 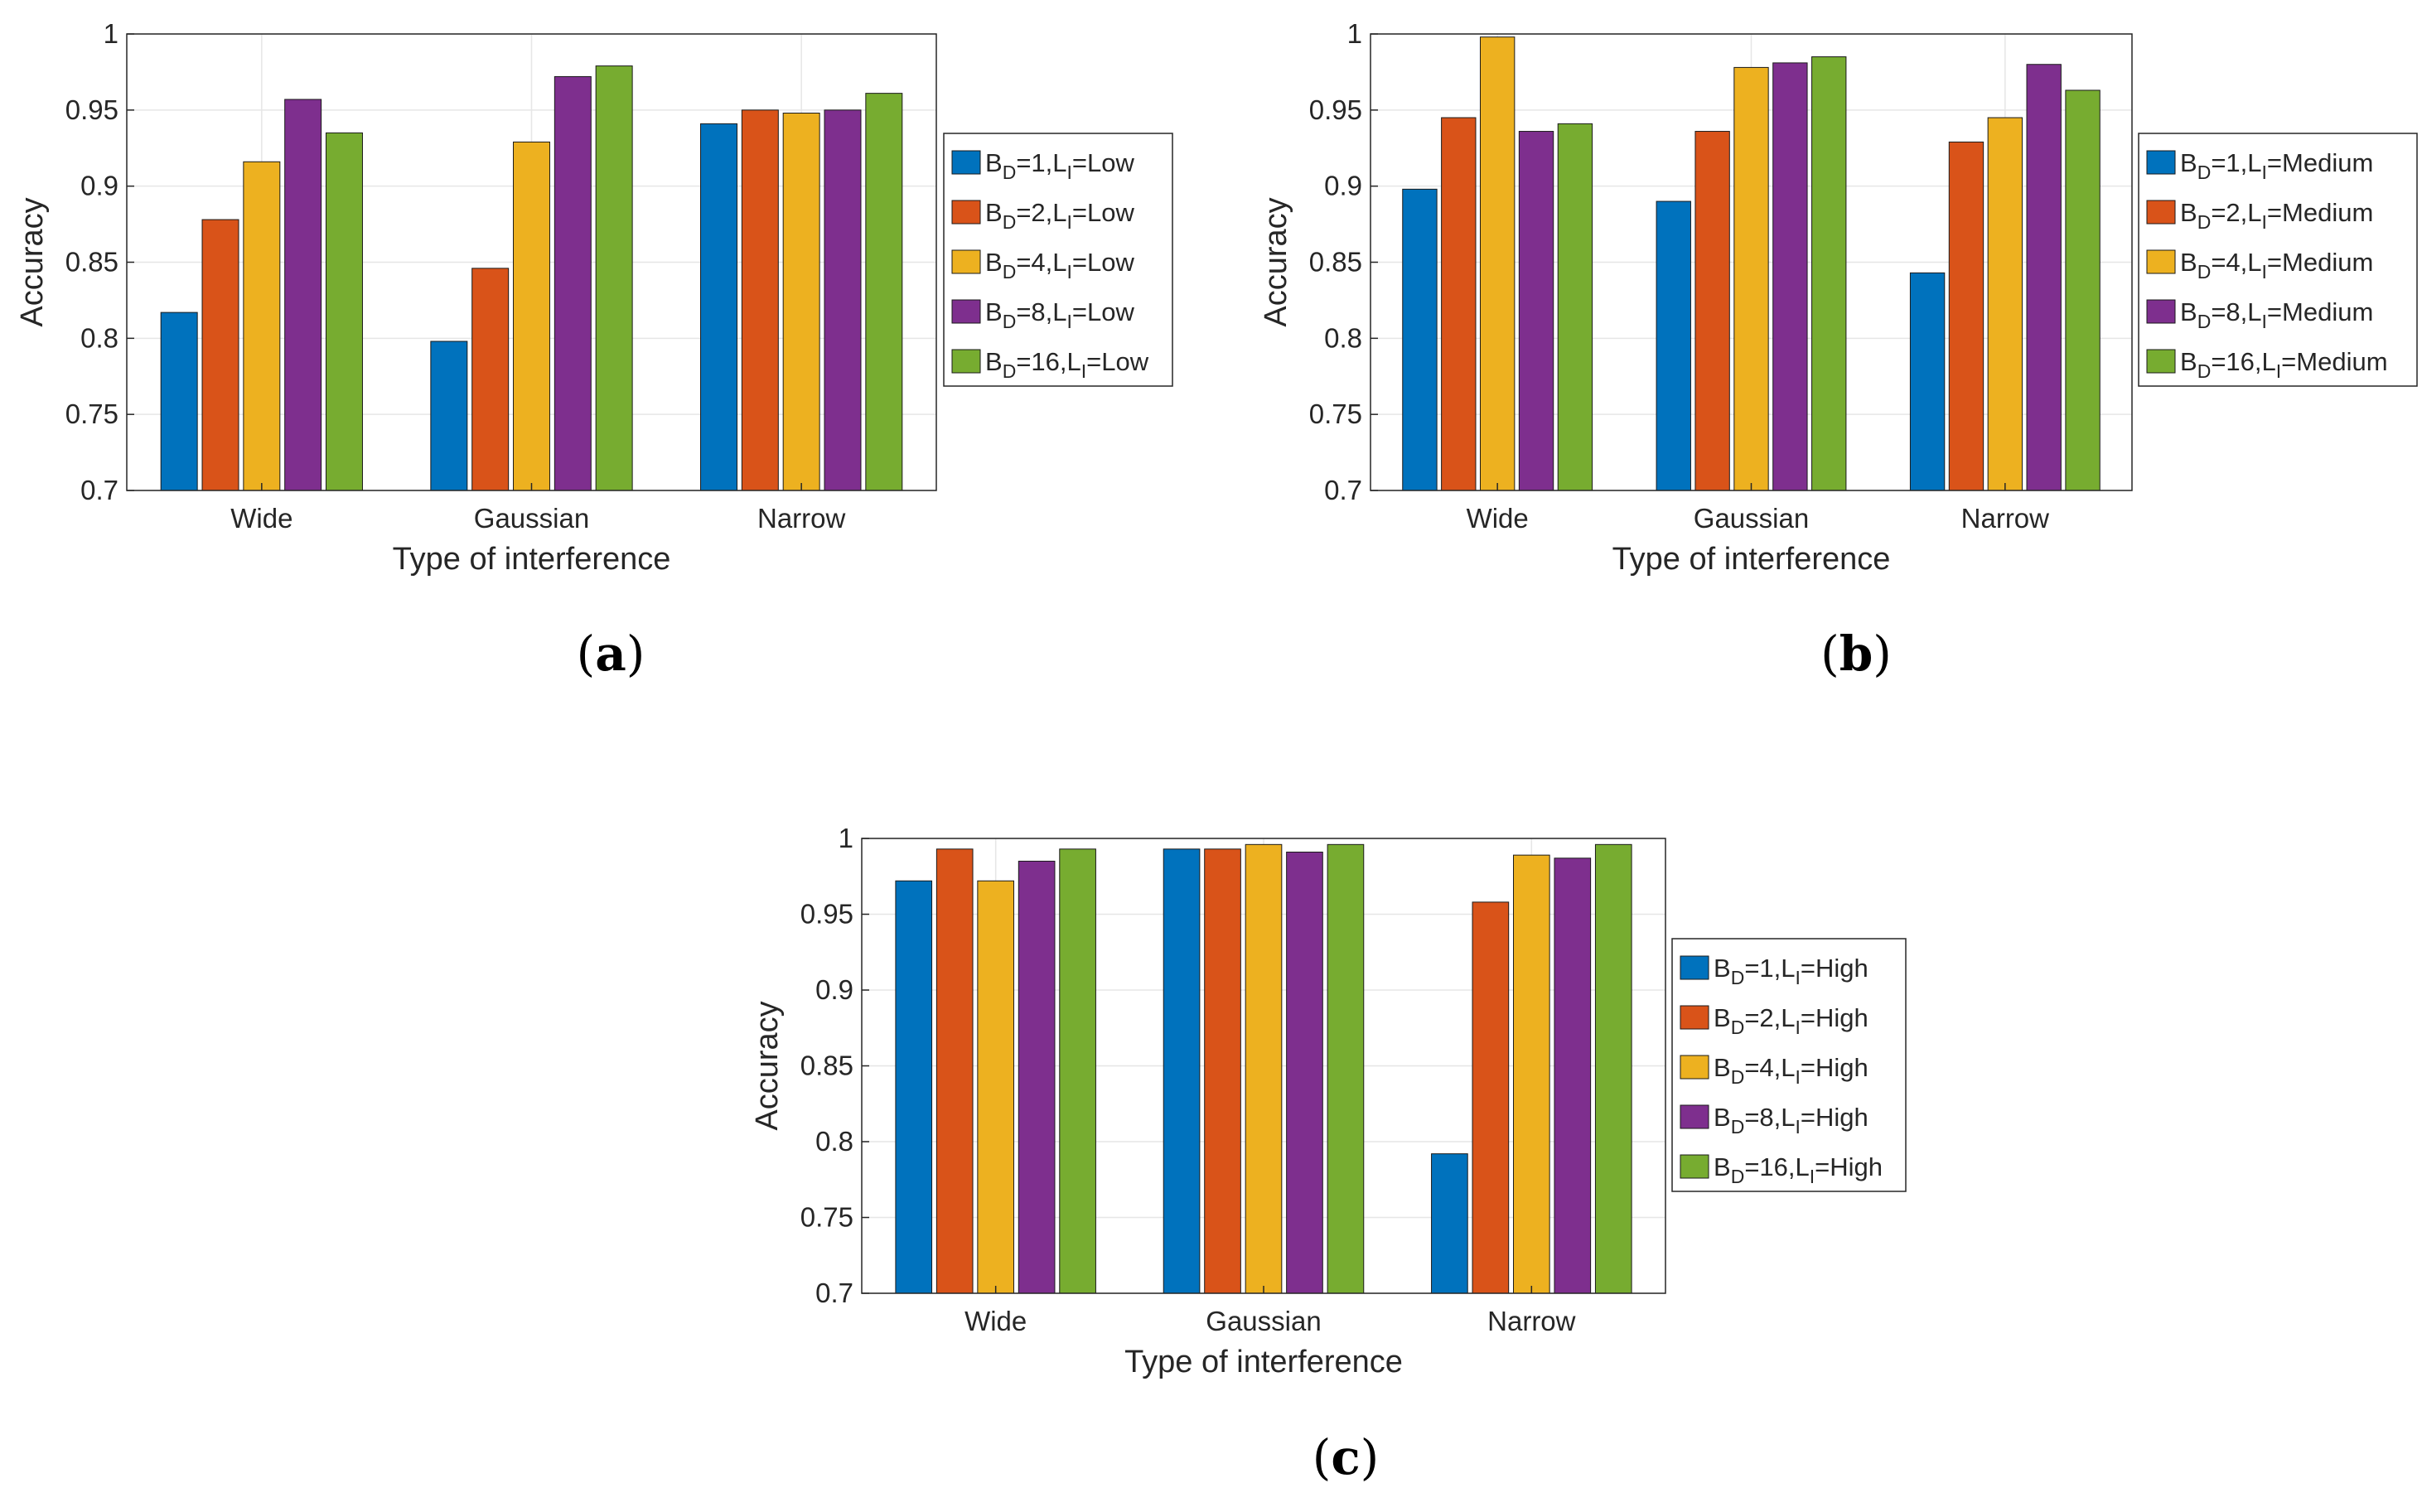 I want to click on panel-label-letter: c, so click(x=1345, y=1457).